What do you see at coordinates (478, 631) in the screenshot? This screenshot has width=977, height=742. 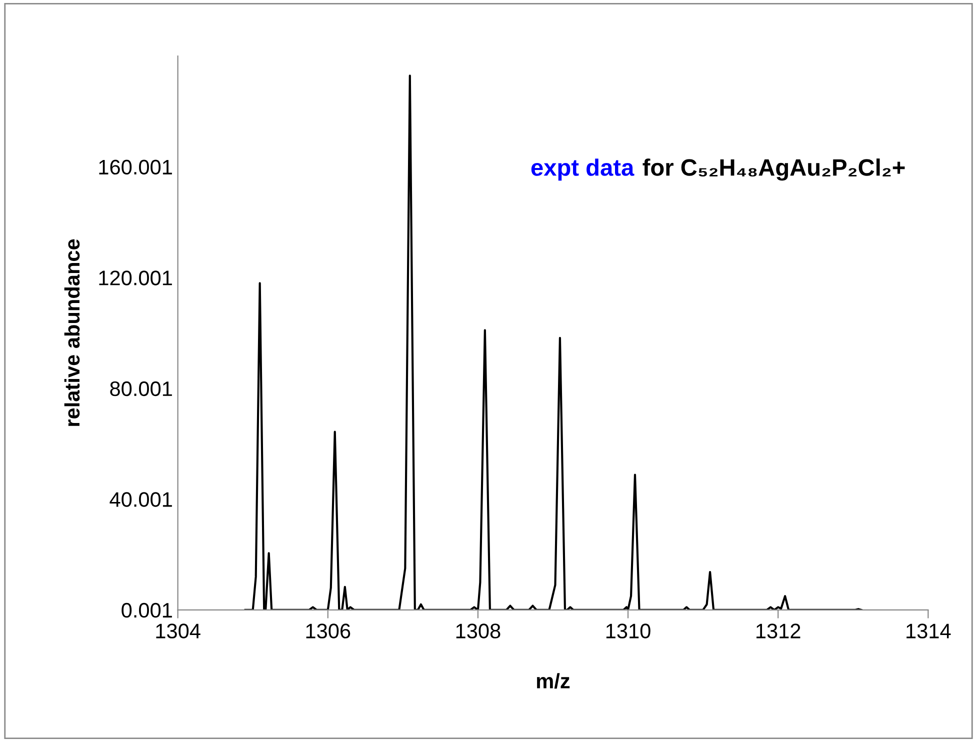 I see `x-tick-label: 1308` at bounding box center [478, 631].